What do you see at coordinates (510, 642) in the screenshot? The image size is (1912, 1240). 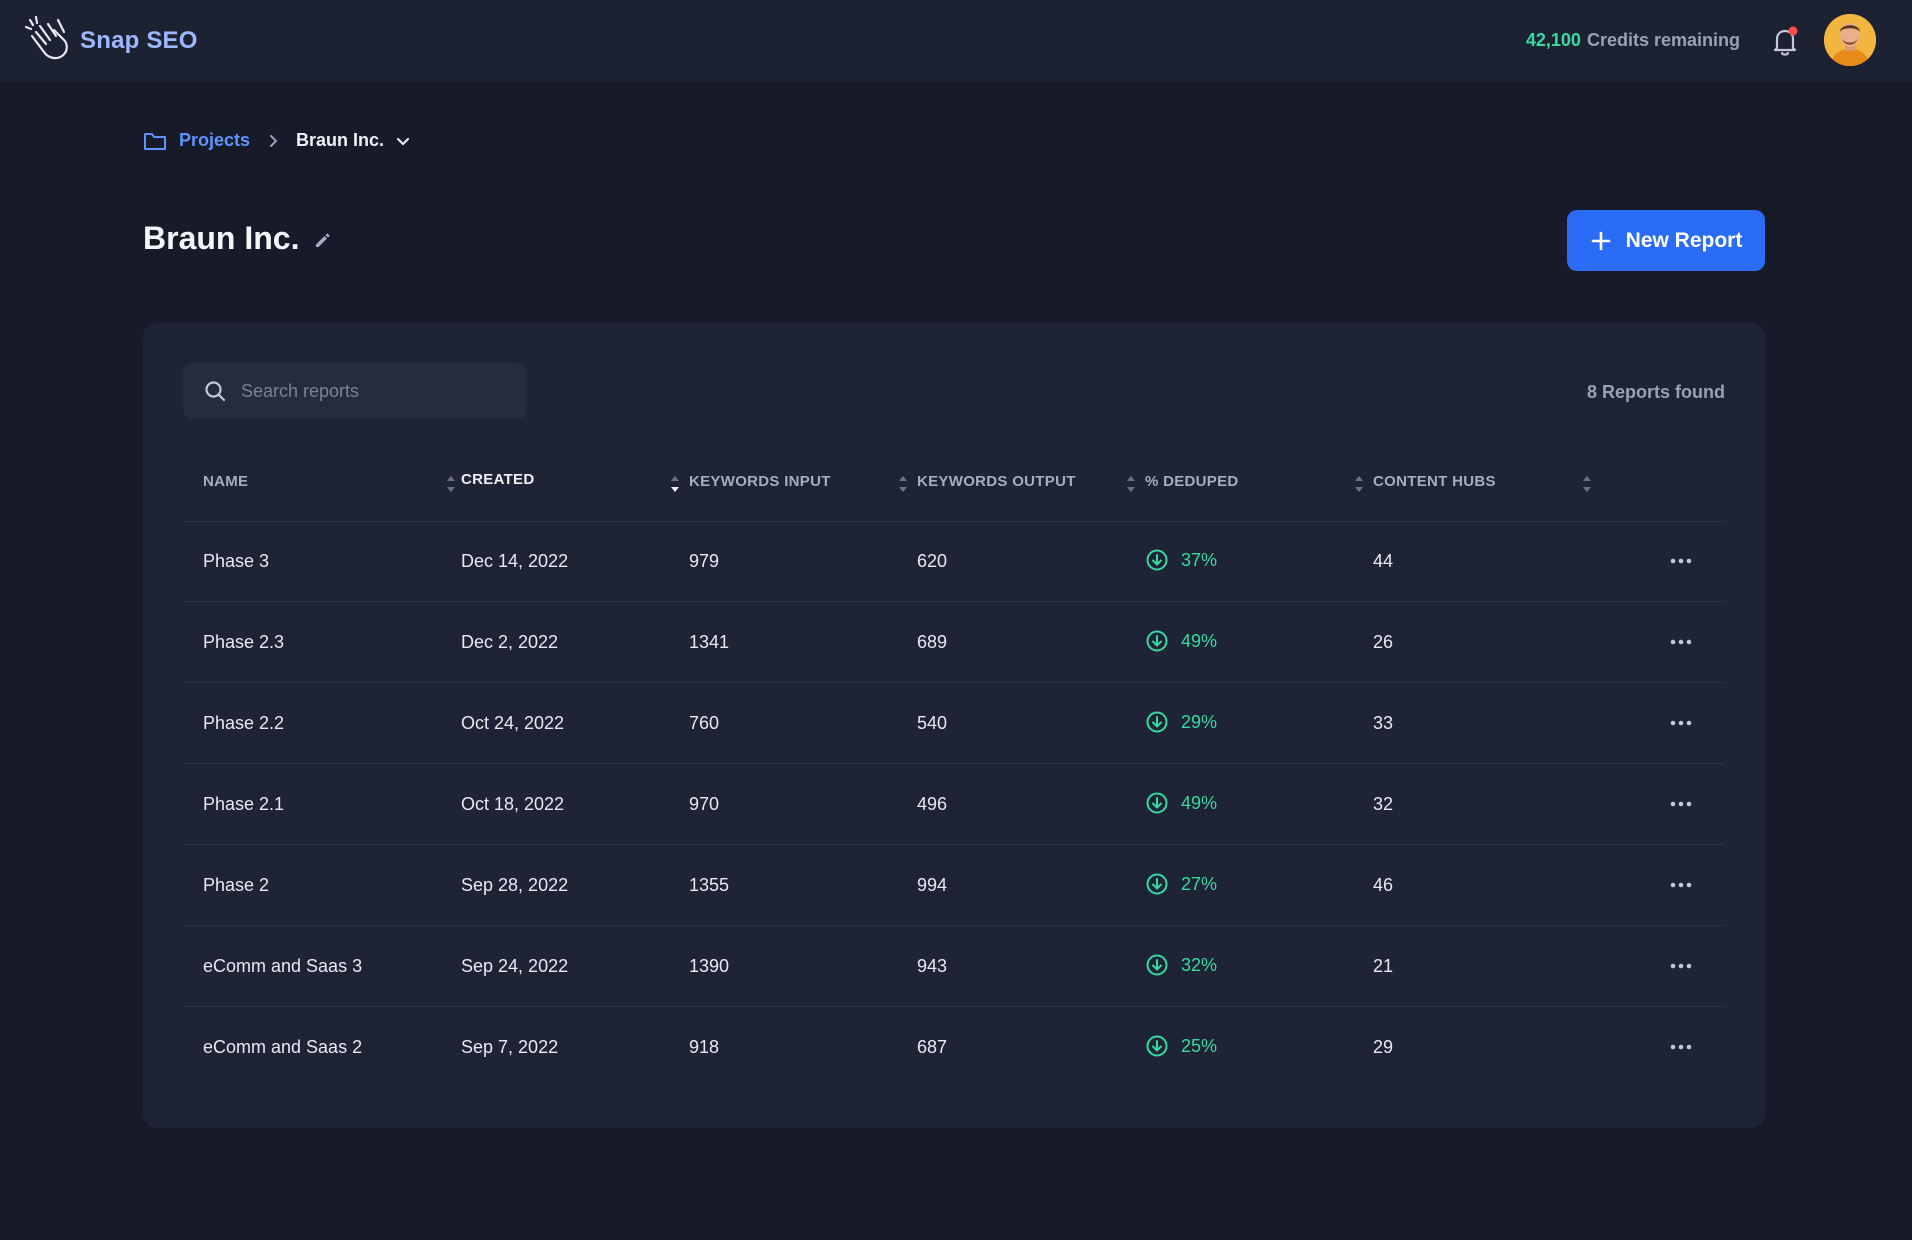 I see `report-created: Dec 2, 2022` at bounding box center [510, 642].